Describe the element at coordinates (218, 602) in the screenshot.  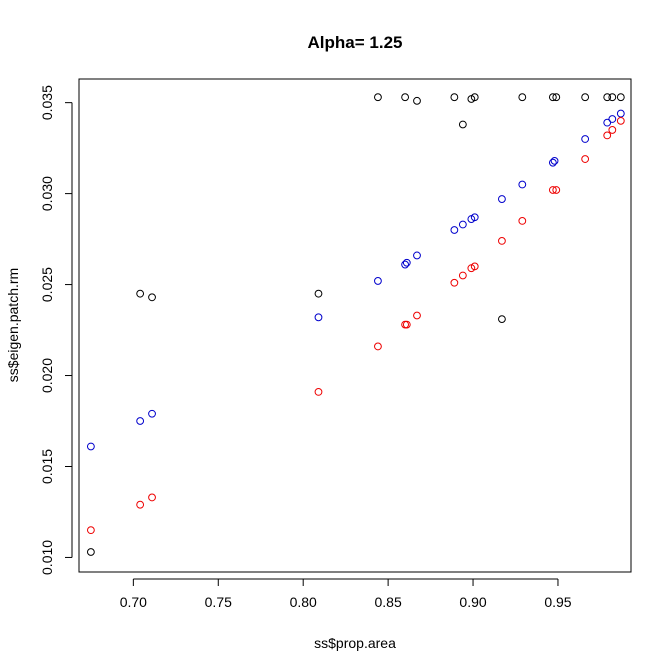
I see `x-tick-label: 0.75` at that location.